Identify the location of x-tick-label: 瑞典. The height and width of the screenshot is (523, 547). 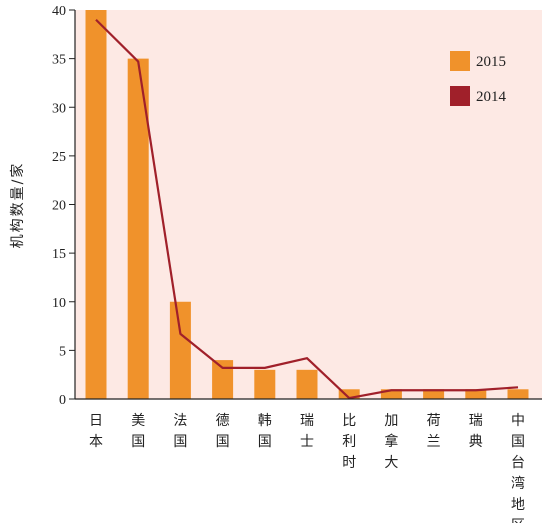
(476, 431).